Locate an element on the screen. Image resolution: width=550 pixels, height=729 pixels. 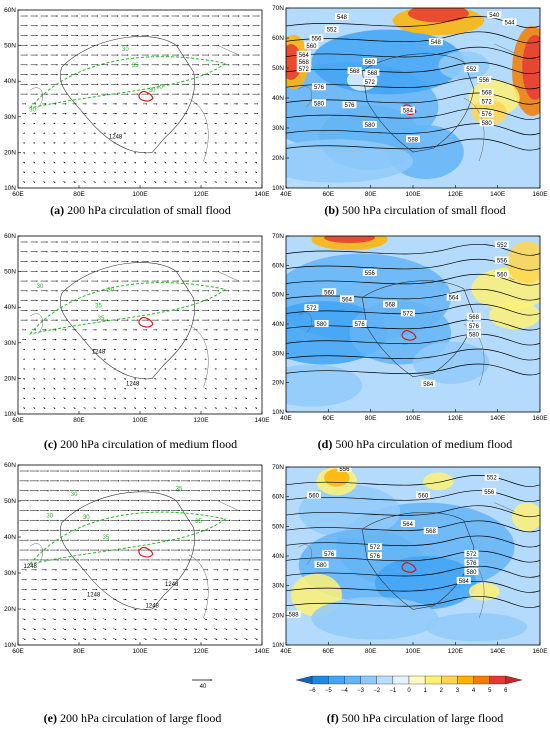
jet-contour is located at coordinates (127, 308).